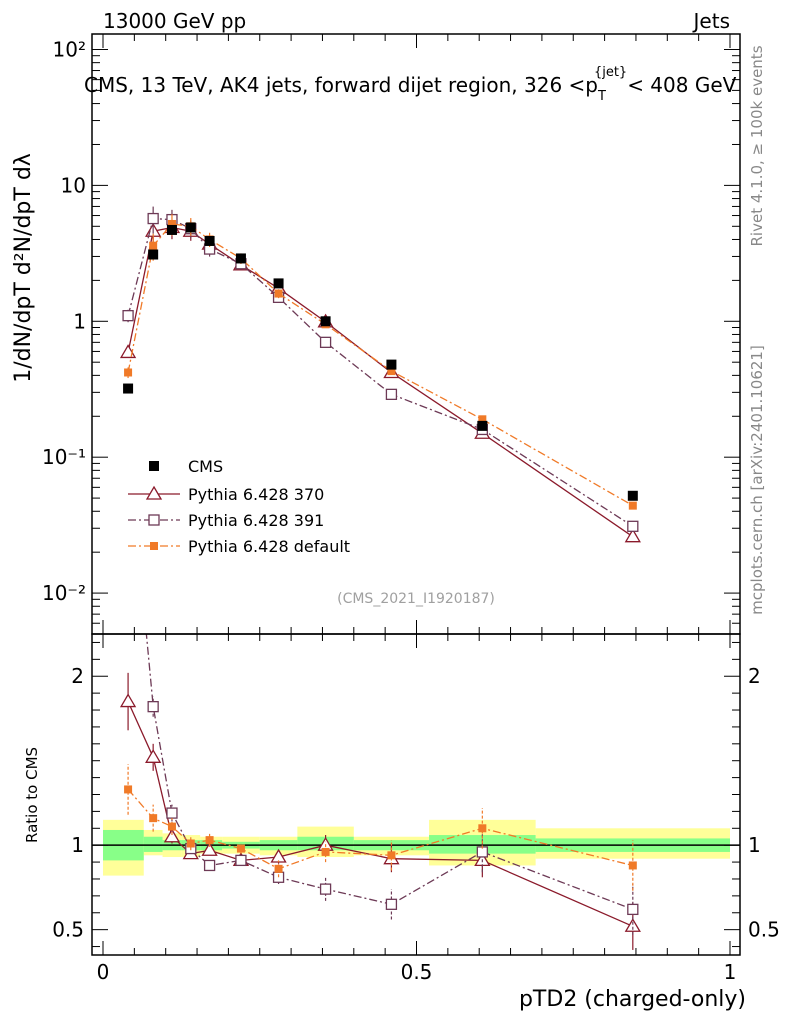  What do you see at coordinates (77, 676) in the screenshot?
I see `ratio-tick-label-left: 2` at bounding box center [77, 676].